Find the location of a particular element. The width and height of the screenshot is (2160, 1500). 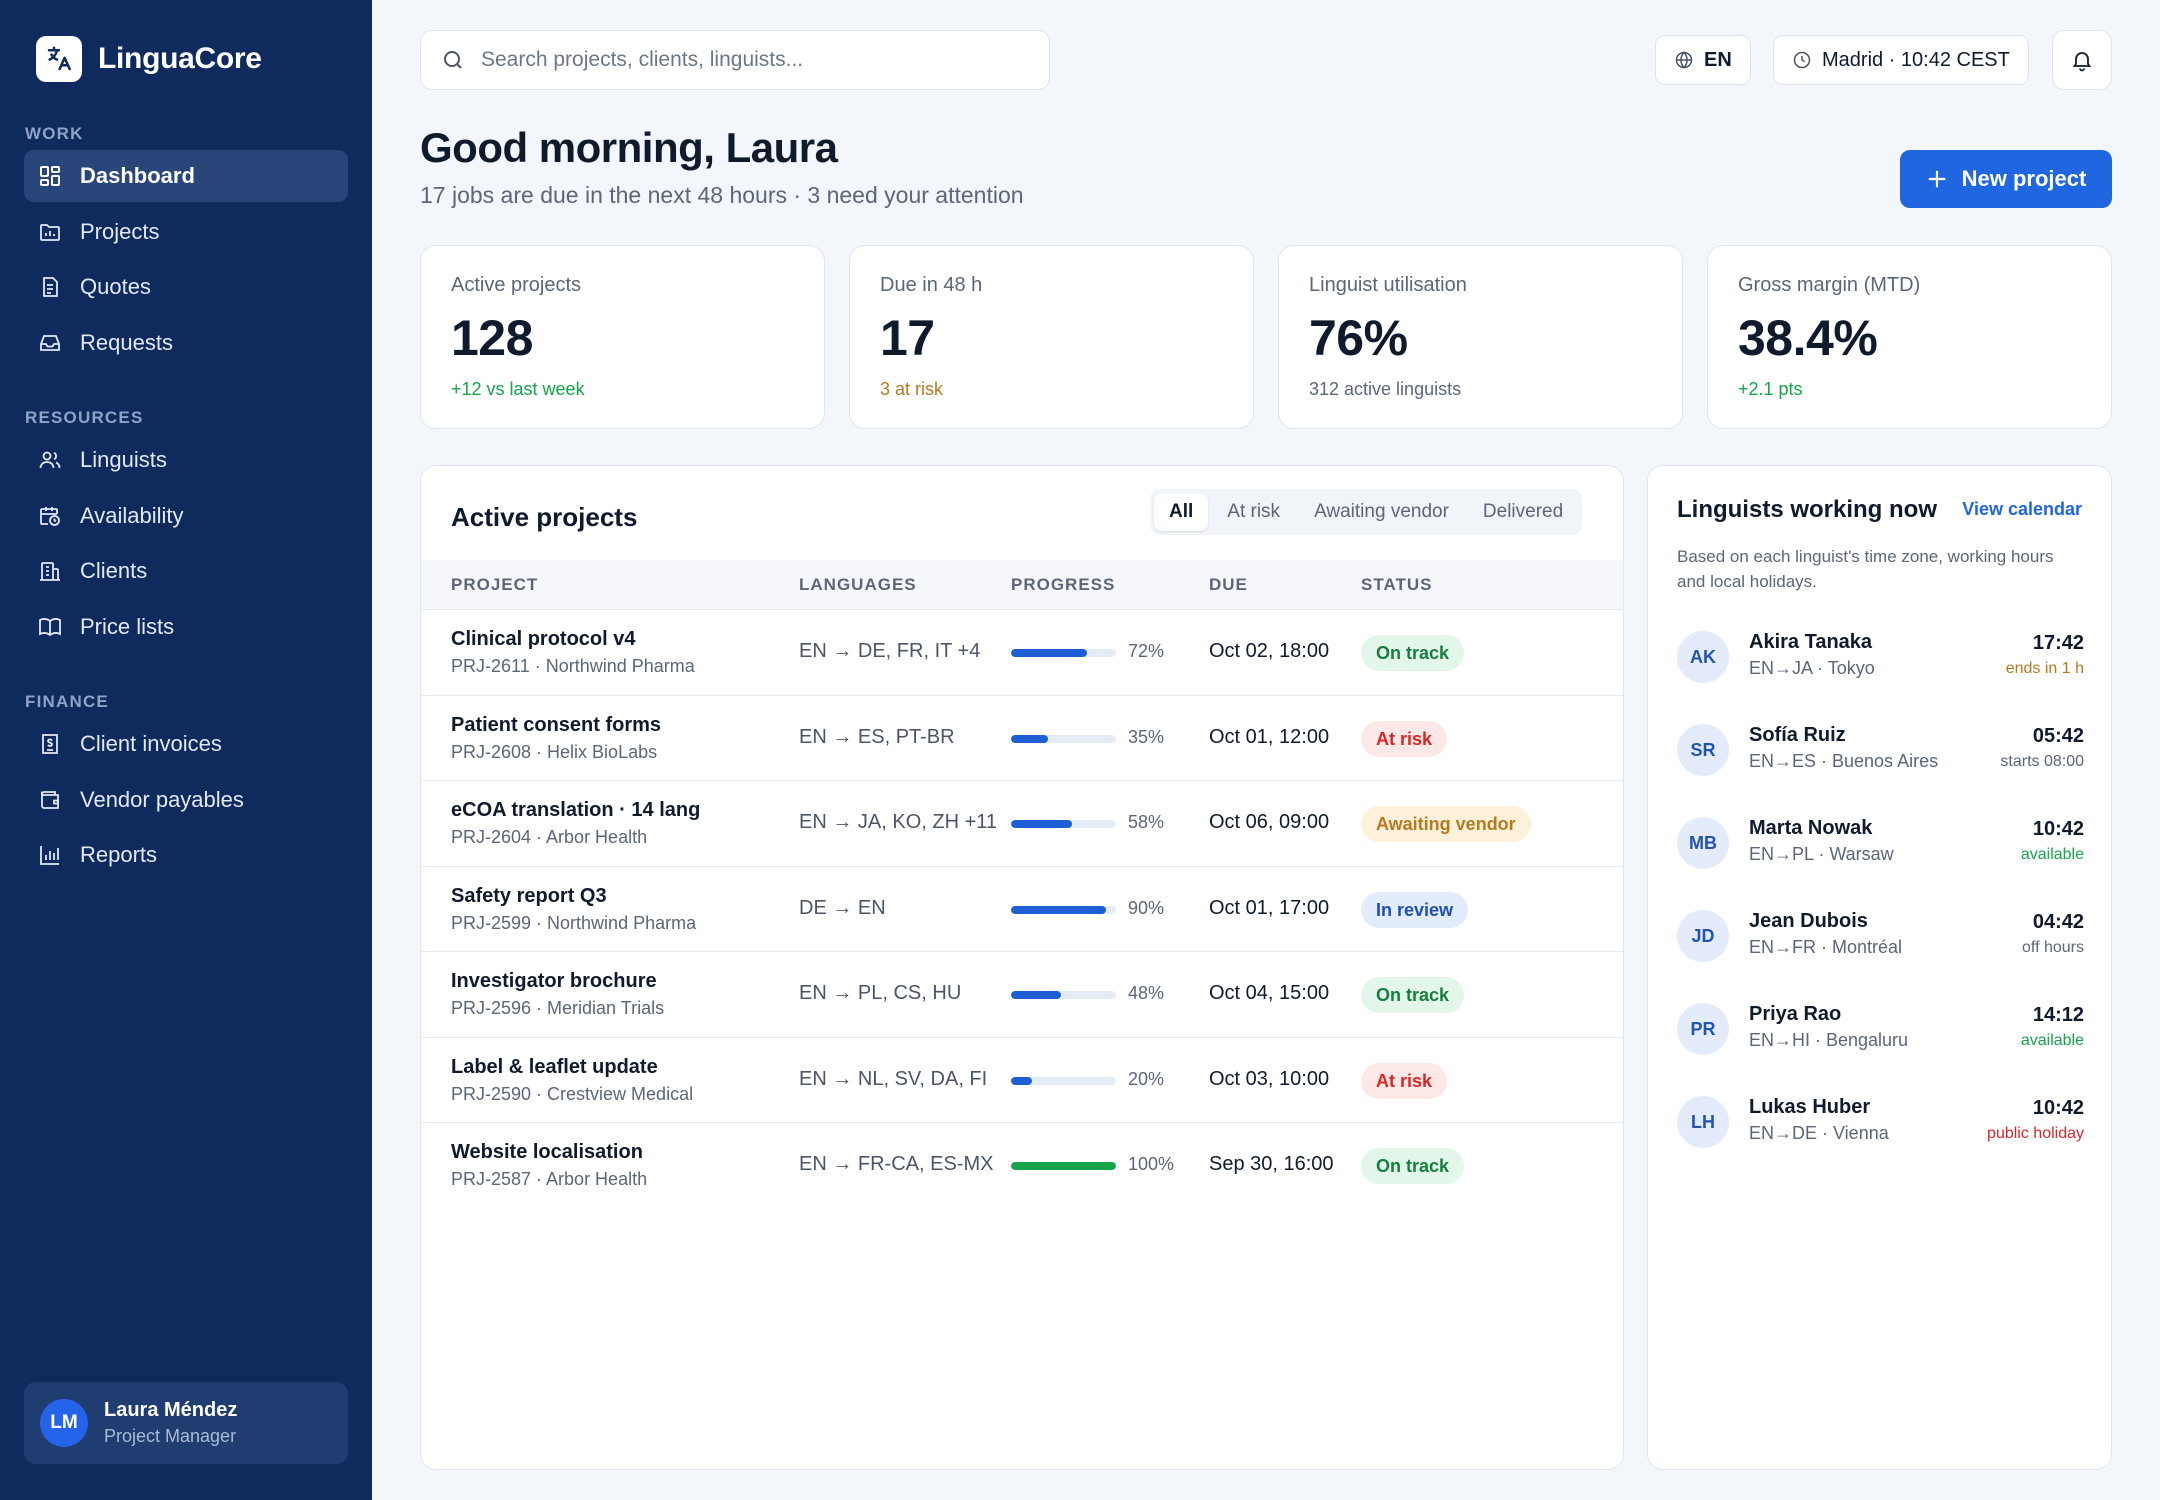

kpi-card-active-projects: Active projects 128 +12 vs last week is located at coordinates (622, 337).